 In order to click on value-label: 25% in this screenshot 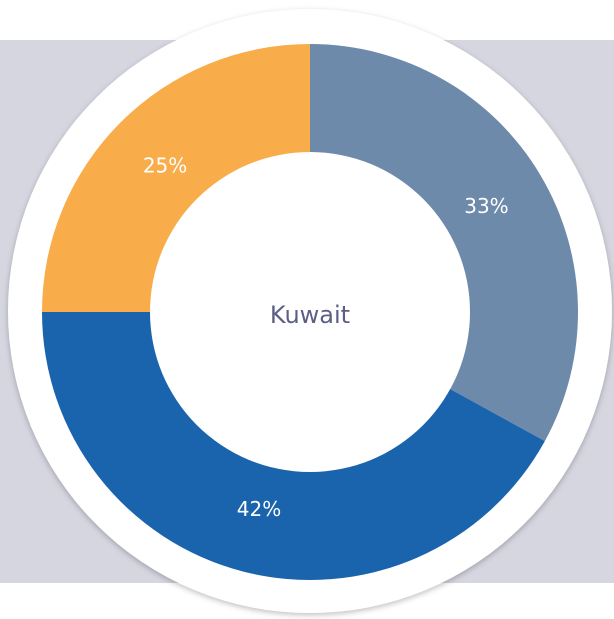, I will do `click(165, 166)`.